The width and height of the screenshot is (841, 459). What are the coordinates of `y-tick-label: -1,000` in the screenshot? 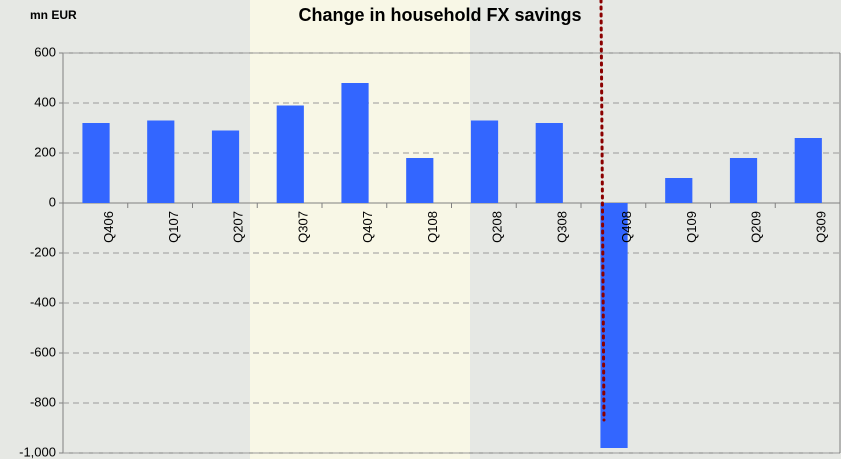 It's located at (37, 451).